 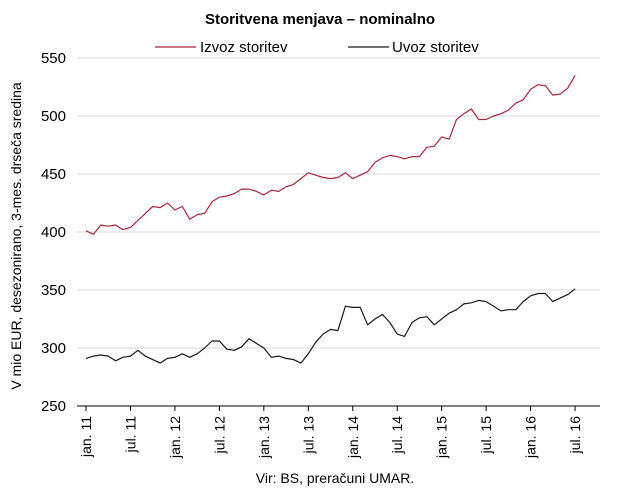 What do you see at coordinates (219, 435) in the screenshot?
I see `x-tick-label: jul. 12` at bounding box center [219, 435].